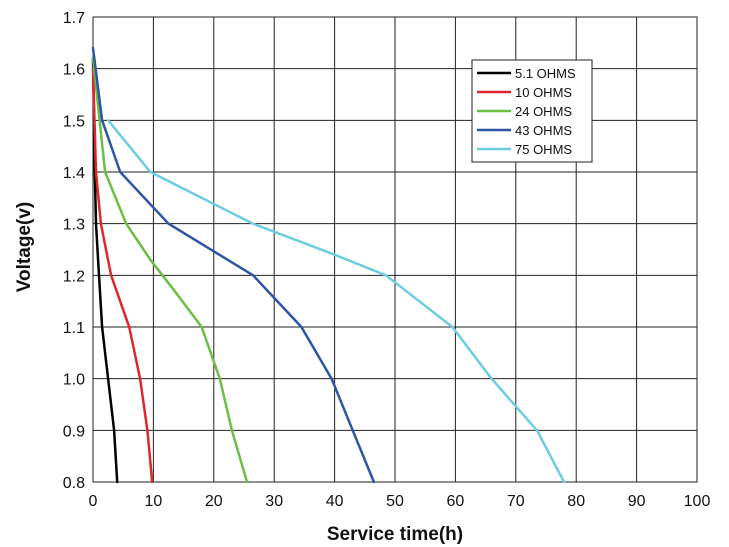  What do you see at coordinates (543, 130) in the screenshot?
I see `legend-label: 43 OHMS` at bounding box center [543, 130].